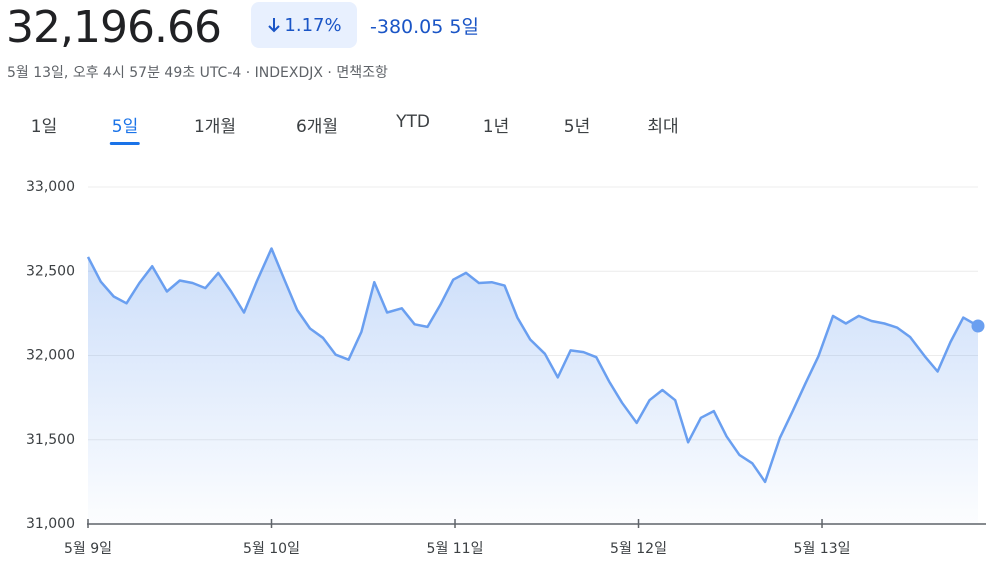 The height and width of the screenshot is (568, 992). What do you see at coordinates (638, 549) in the screenshot?
I see `x-tick-label: 5월 12일` at bounding box center [638, 549].